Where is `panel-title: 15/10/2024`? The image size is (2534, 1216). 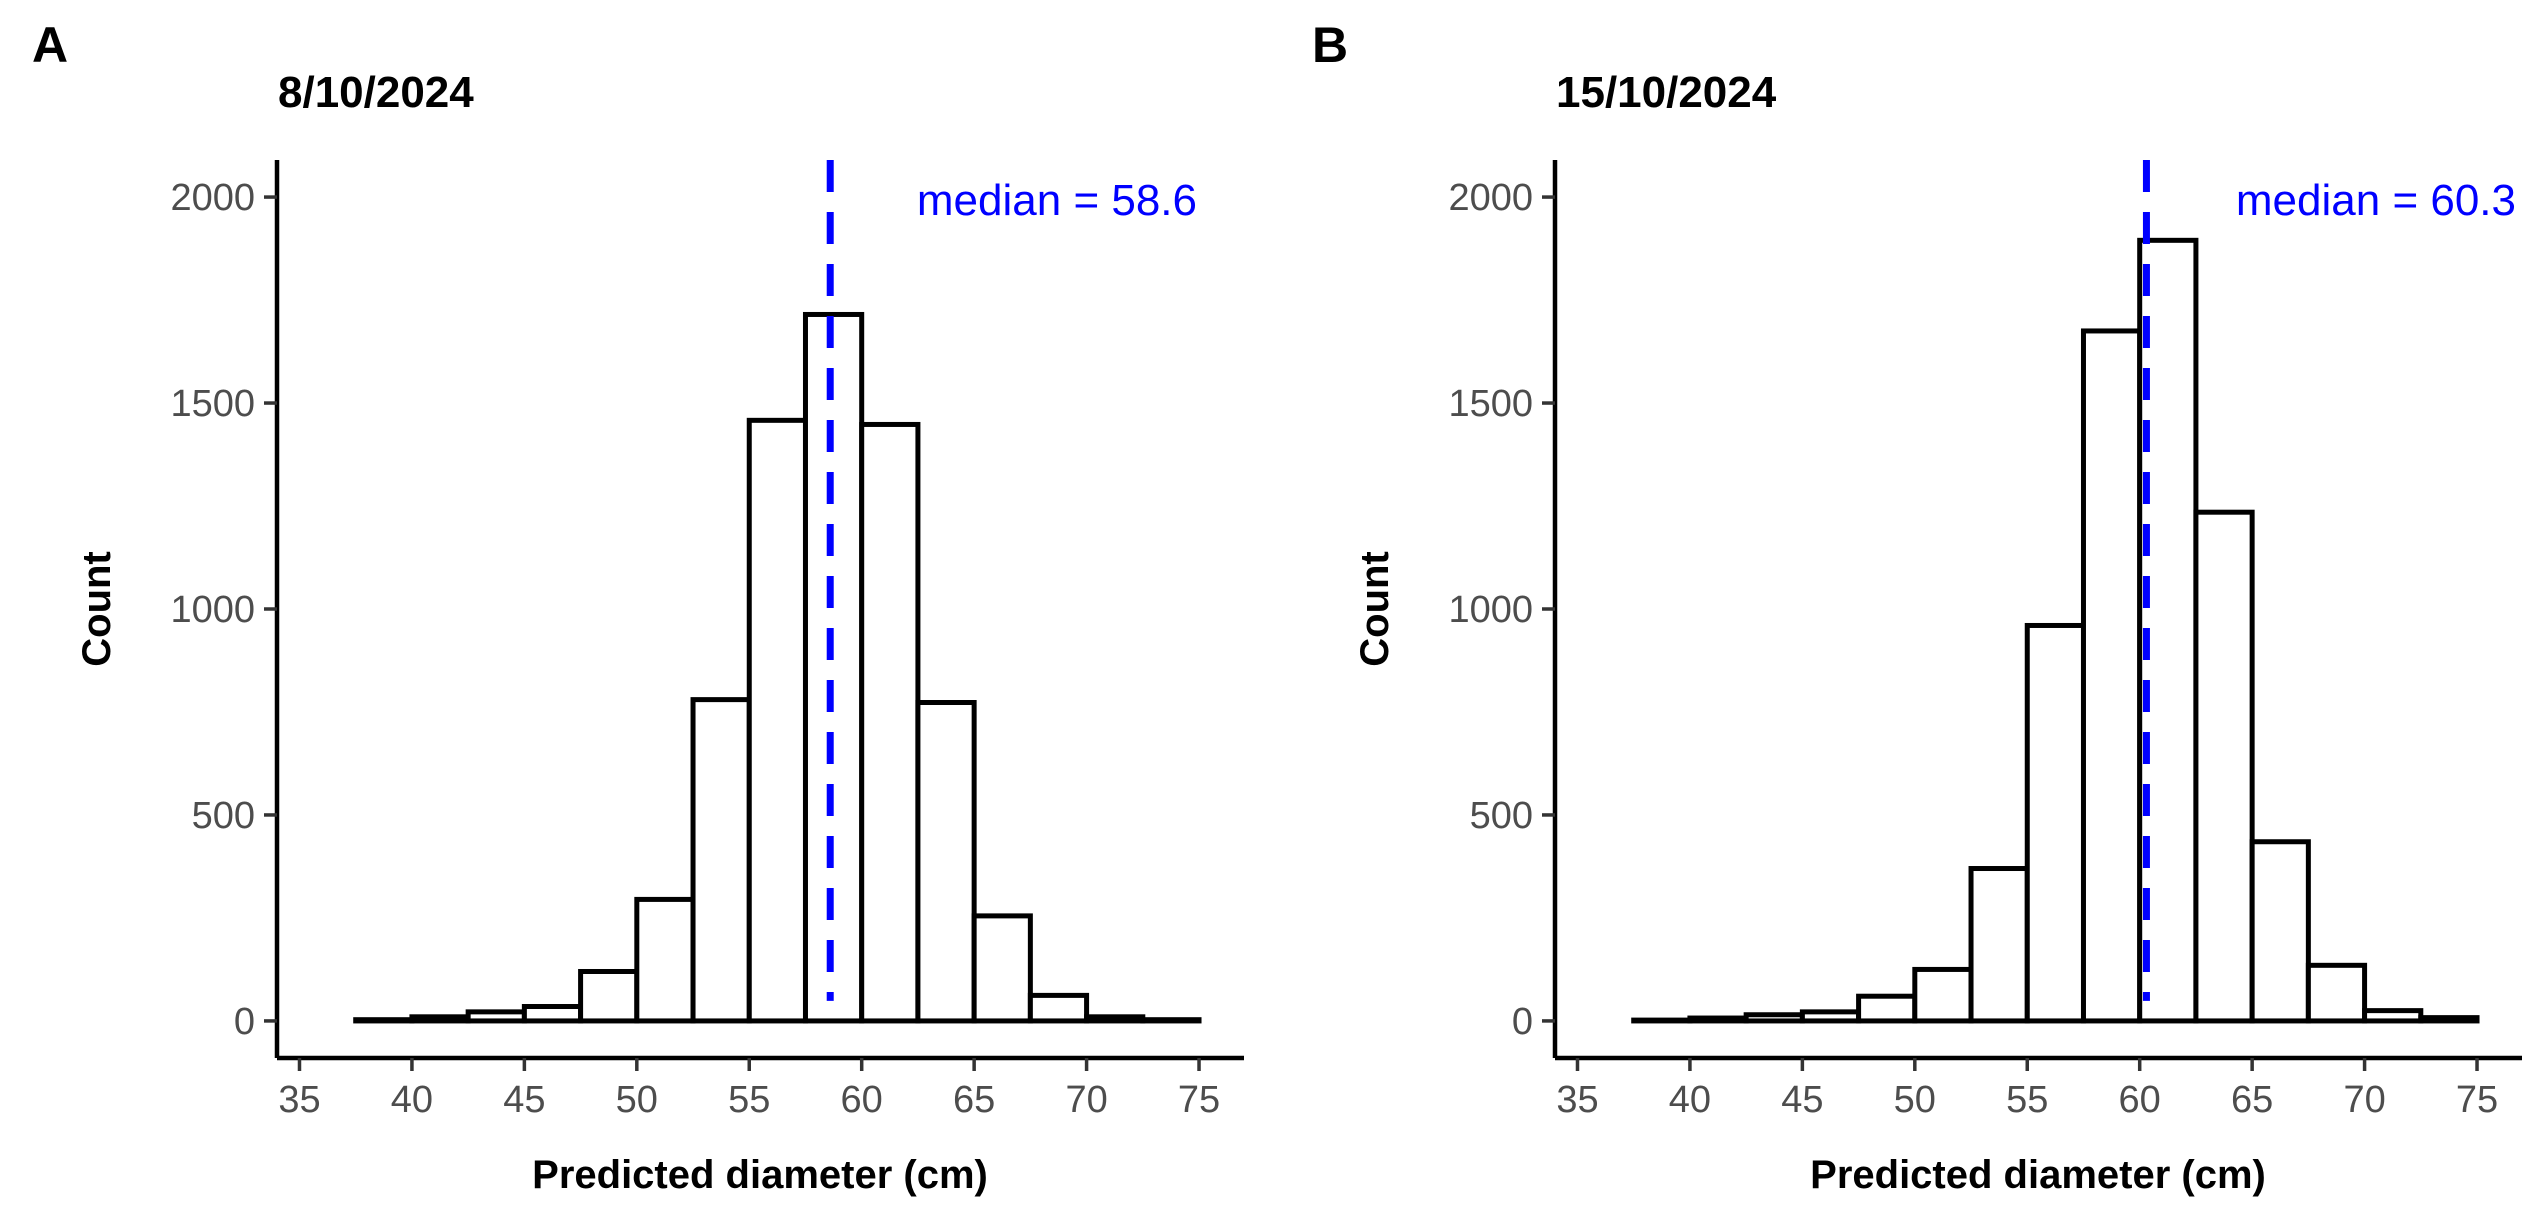
panel-title: 15/10/2024 is located at coordinates (1666, 92).